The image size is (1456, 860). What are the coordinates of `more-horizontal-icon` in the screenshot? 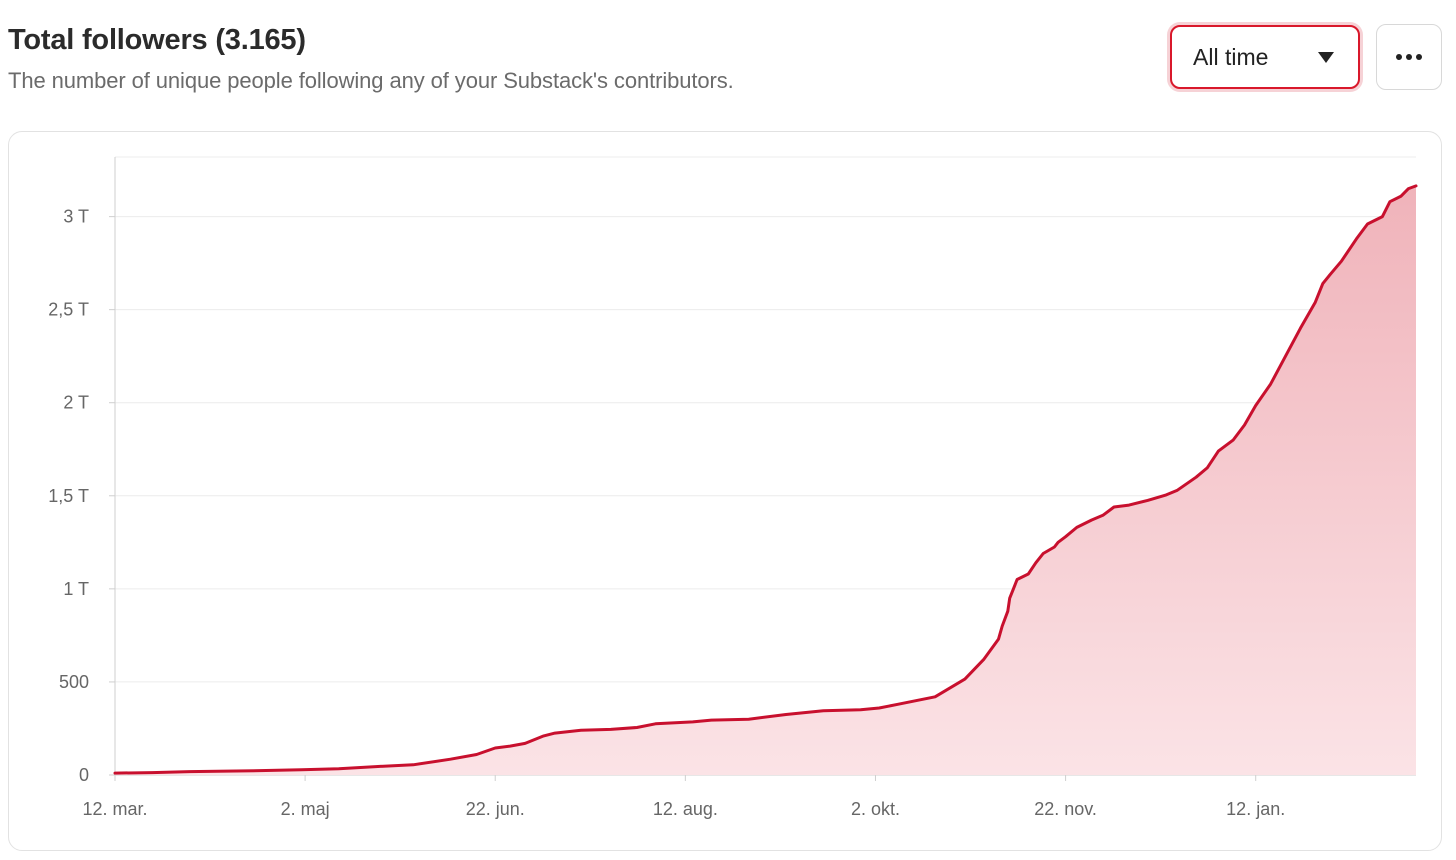 It's located at (1409, 57).